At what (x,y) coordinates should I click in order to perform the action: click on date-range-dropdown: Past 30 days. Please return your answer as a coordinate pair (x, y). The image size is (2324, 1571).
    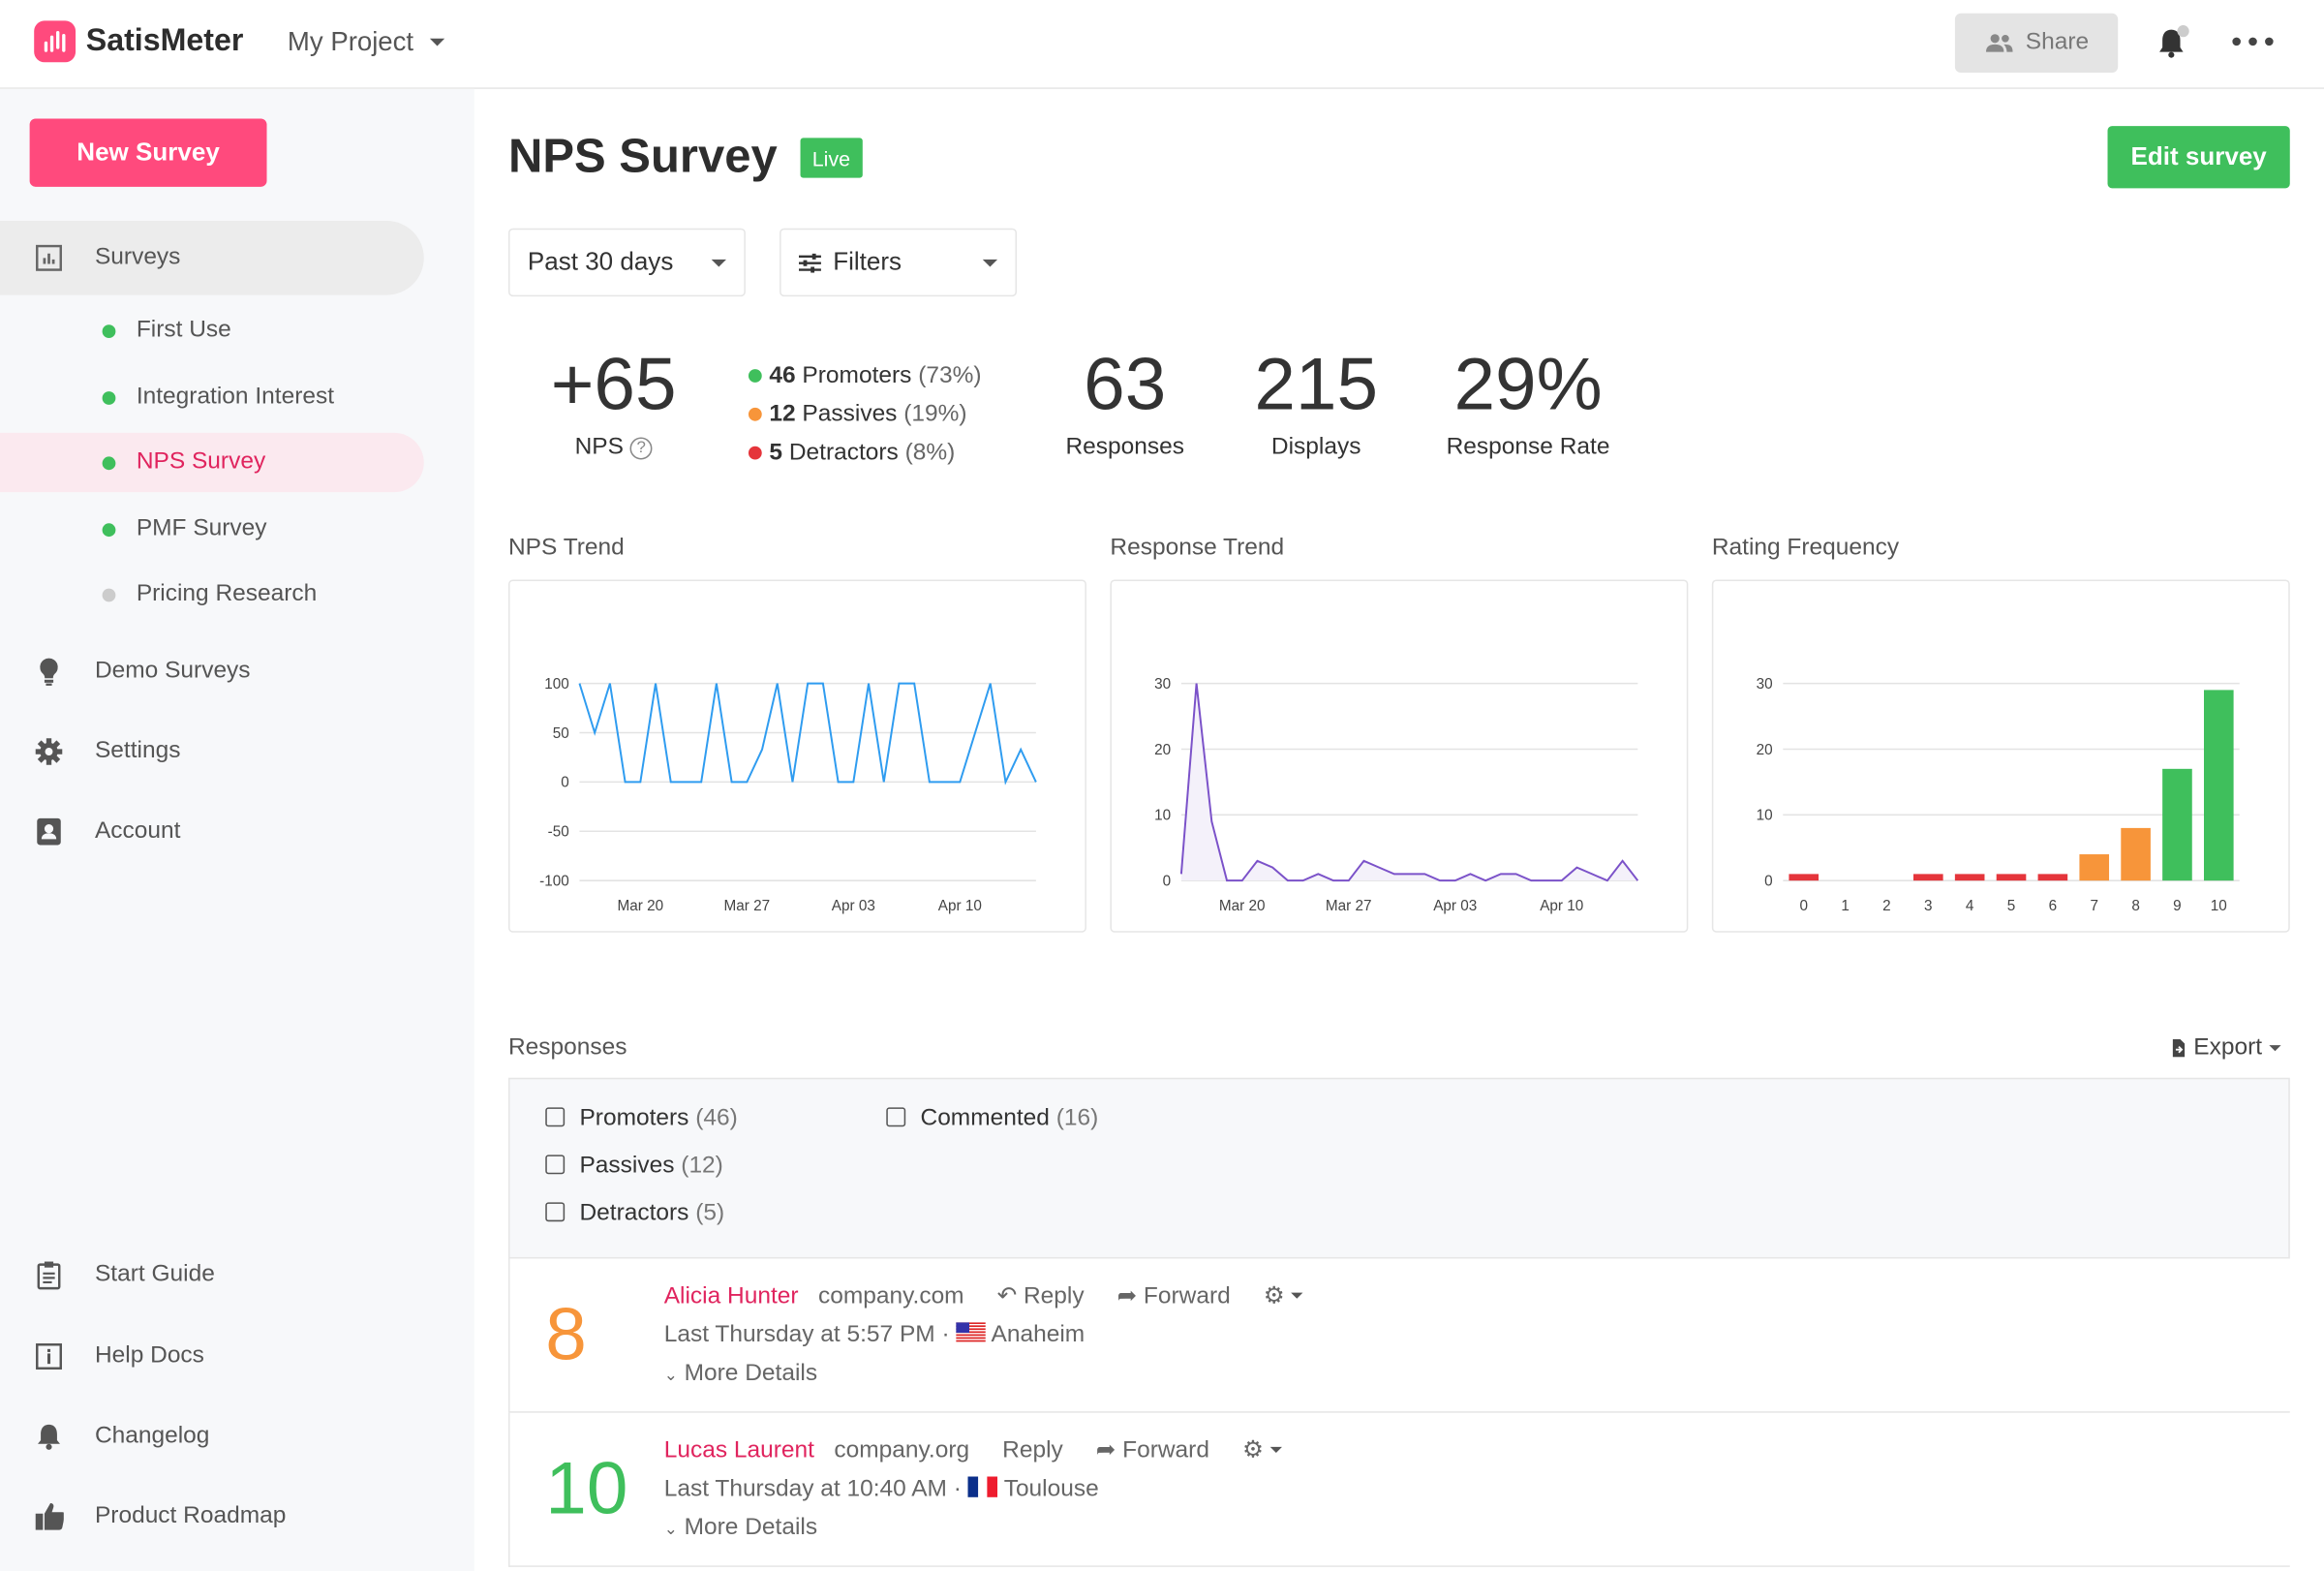
    Looking at the image, I should click on (626, 262).